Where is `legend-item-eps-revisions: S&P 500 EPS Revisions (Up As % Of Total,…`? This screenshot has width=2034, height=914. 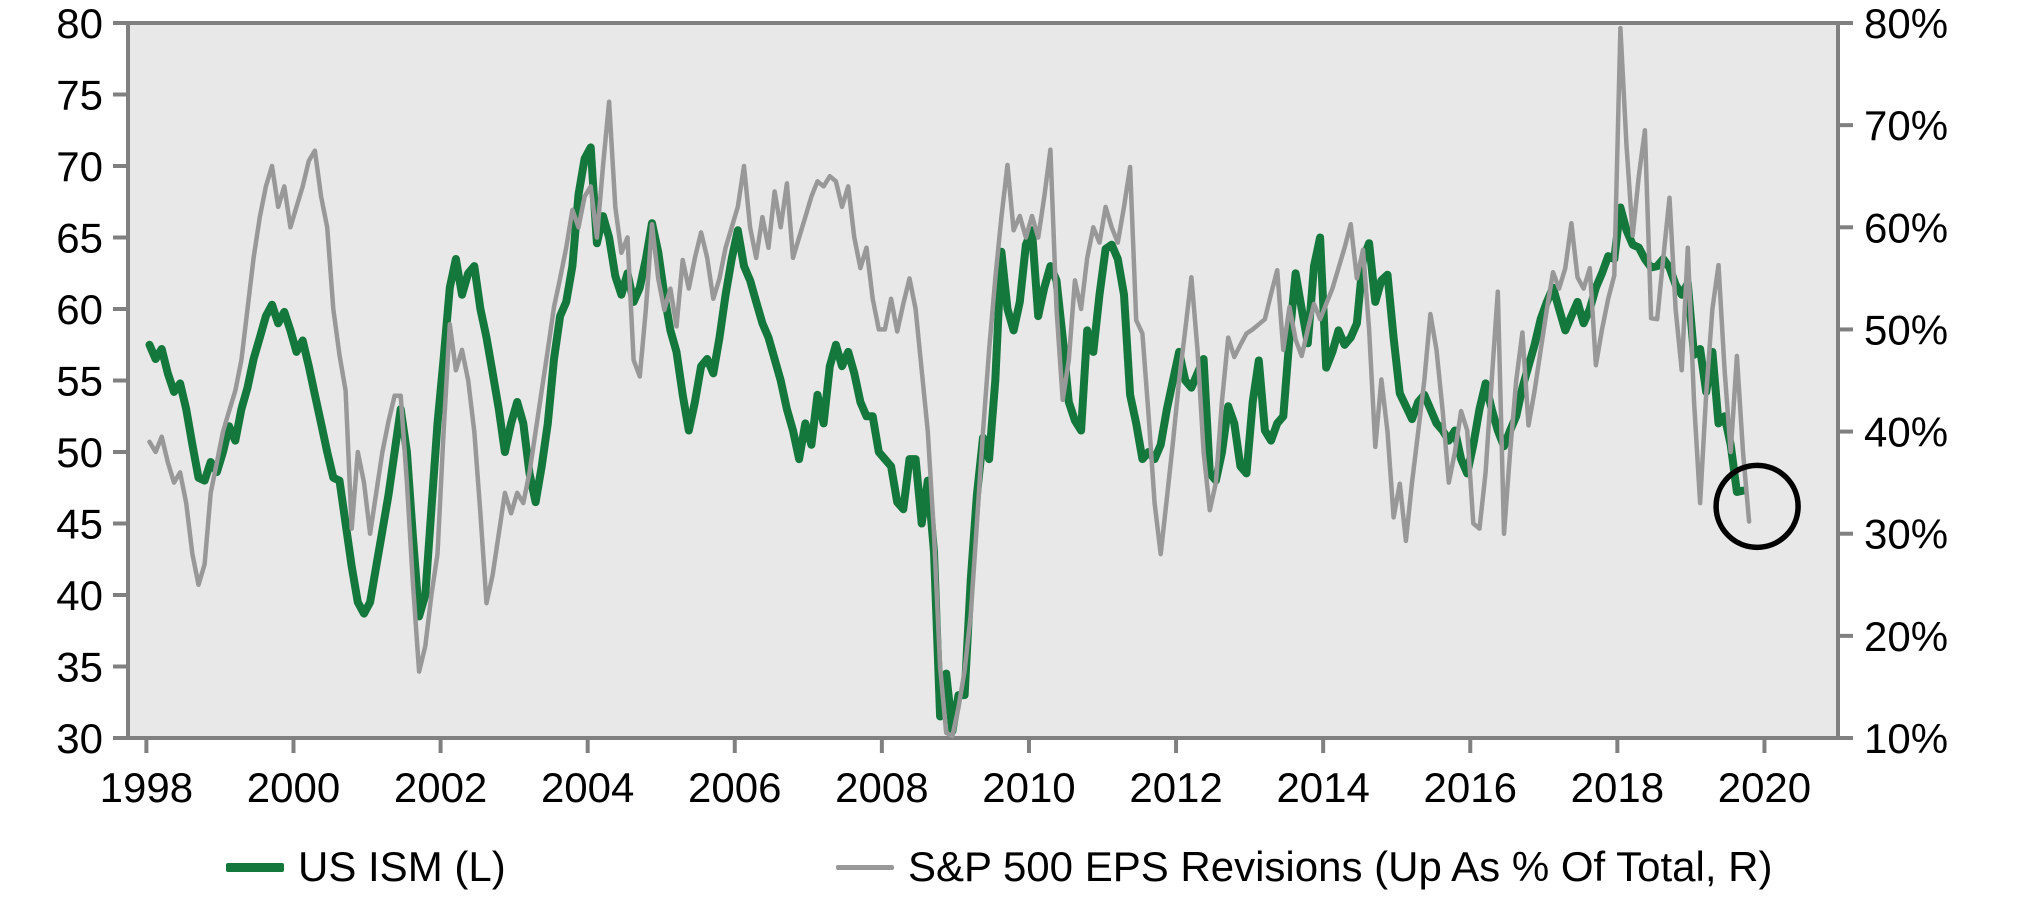
legend-item-eps-revisions: S&P 500 EPS Revisions (Up As % Of Total,… is located at coordinates (1304, 867).